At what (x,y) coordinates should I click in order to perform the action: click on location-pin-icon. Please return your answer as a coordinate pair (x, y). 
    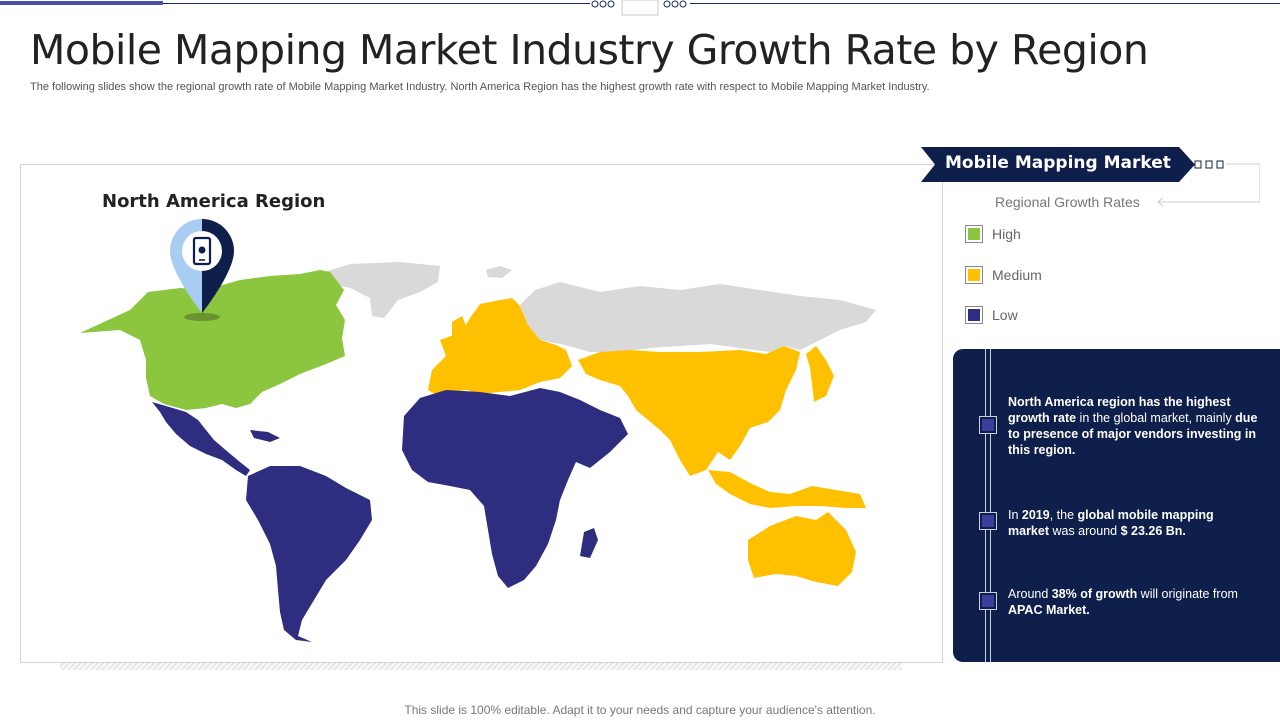
    Looking at the image, I should click on (202, 270).